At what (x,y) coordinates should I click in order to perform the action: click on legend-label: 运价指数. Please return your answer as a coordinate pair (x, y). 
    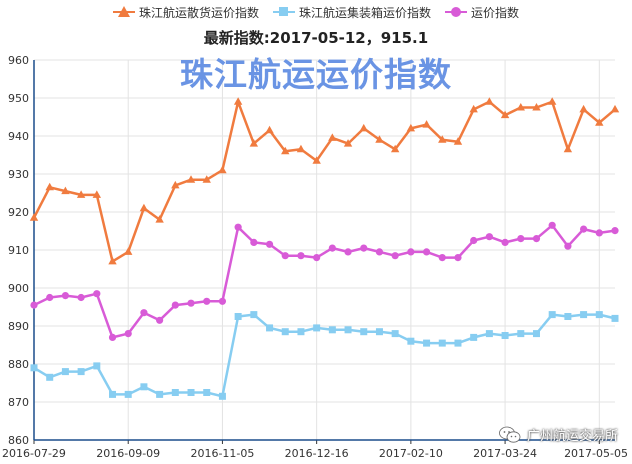
    Looking at the image, I should click on (495, 12).